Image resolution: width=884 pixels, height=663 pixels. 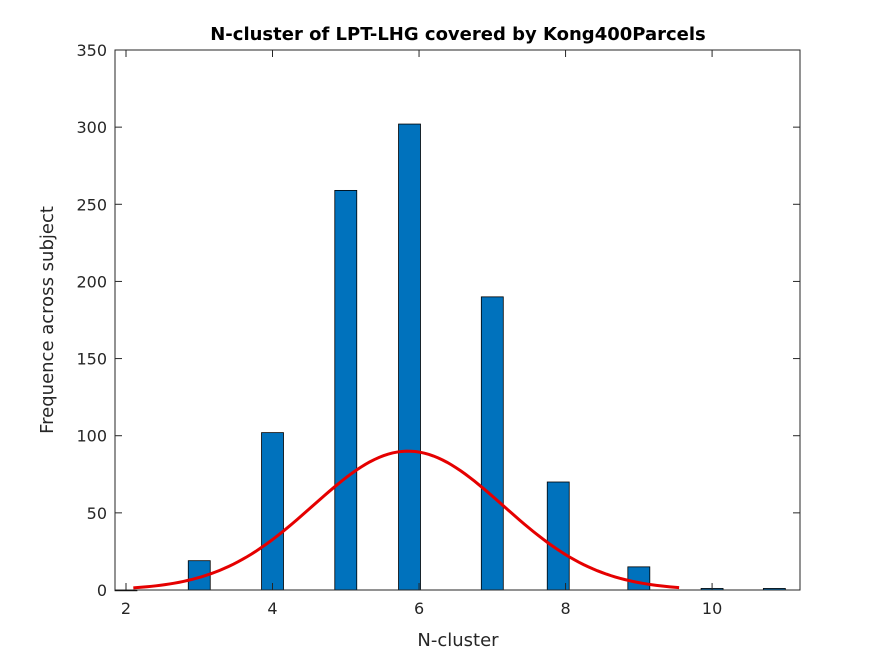 I want to click on x-tick-label: 8, so click(x=565, y=608).